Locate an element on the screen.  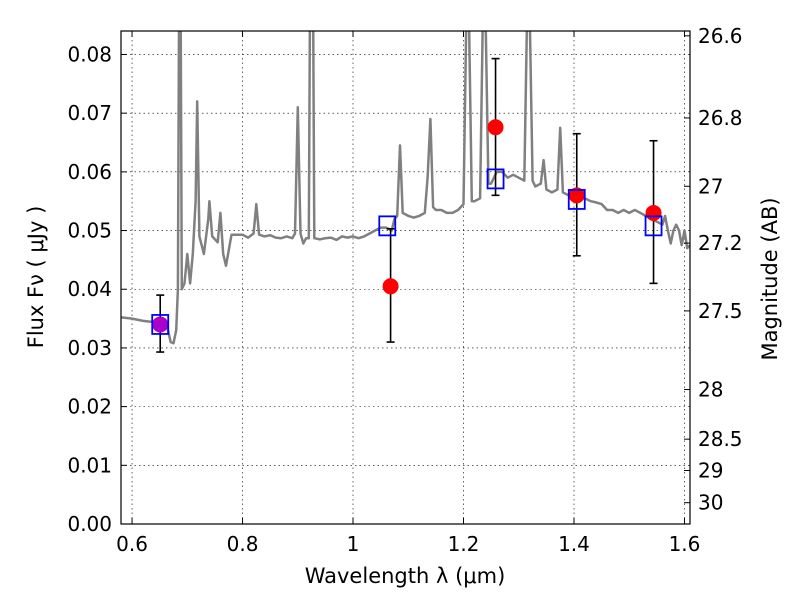
x-tick-label: 0.6 is located at coordinates (132, 544).